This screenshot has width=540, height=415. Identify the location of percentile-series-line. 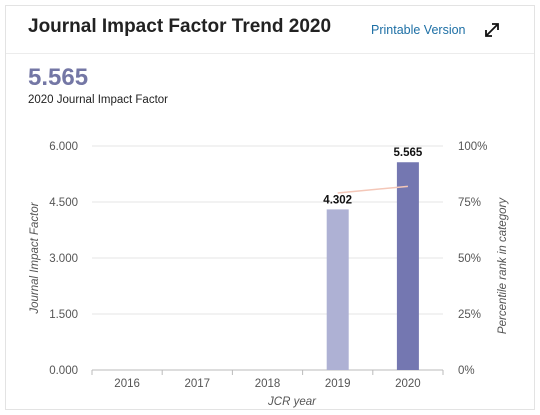
(372, 189).